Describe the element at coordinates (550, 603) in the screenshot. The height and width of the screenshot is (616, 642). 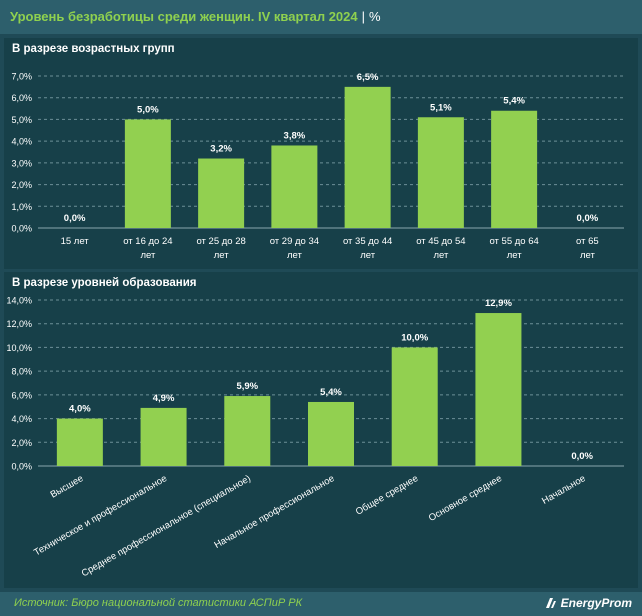
I see `energyprom-logo-icon` at that location.